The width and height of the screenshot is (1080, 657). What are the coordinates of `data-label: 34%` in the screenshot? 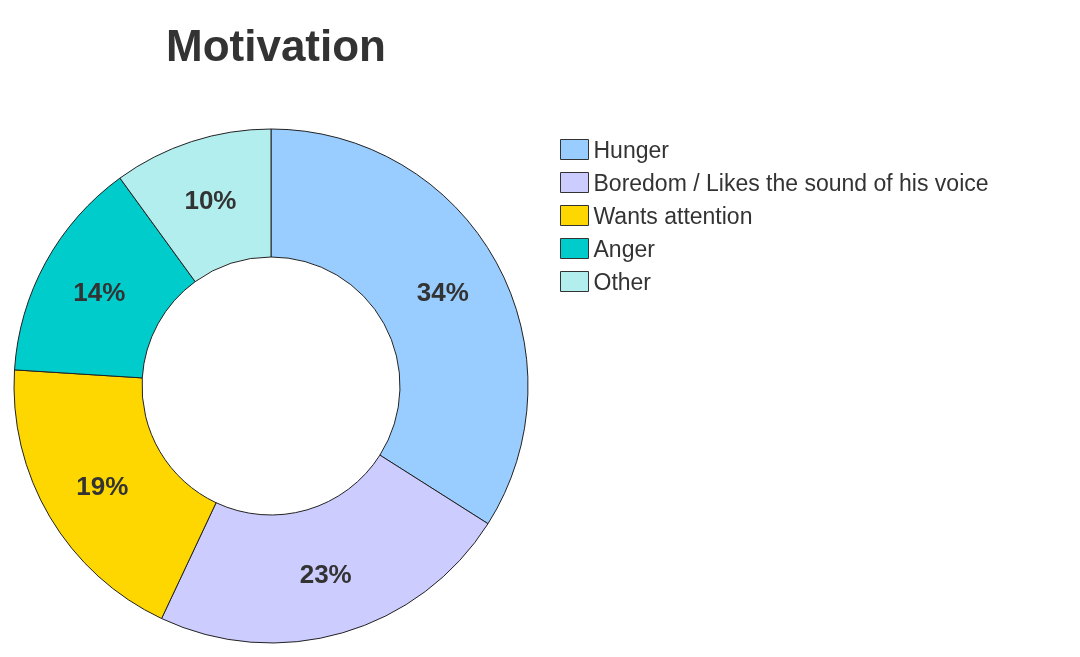 It's located at (442, 291).